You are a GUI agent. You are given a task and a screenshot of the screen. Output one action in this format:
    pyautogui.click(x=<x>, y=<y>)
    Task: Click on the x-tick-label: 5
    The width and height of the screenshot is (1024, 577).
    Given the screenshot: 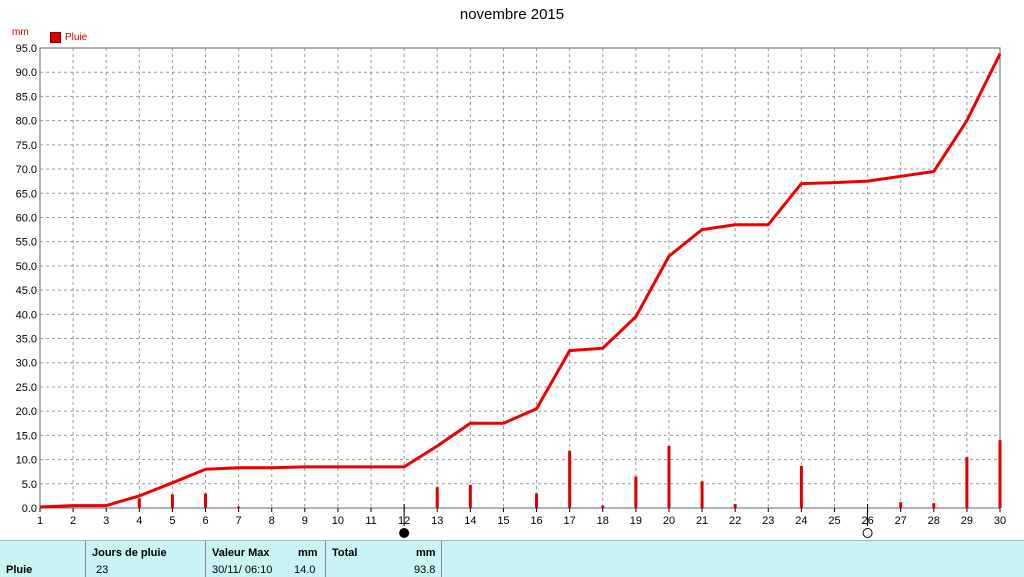 What is the action you would take?
    pyautogui.click(x=172, y=521)
    